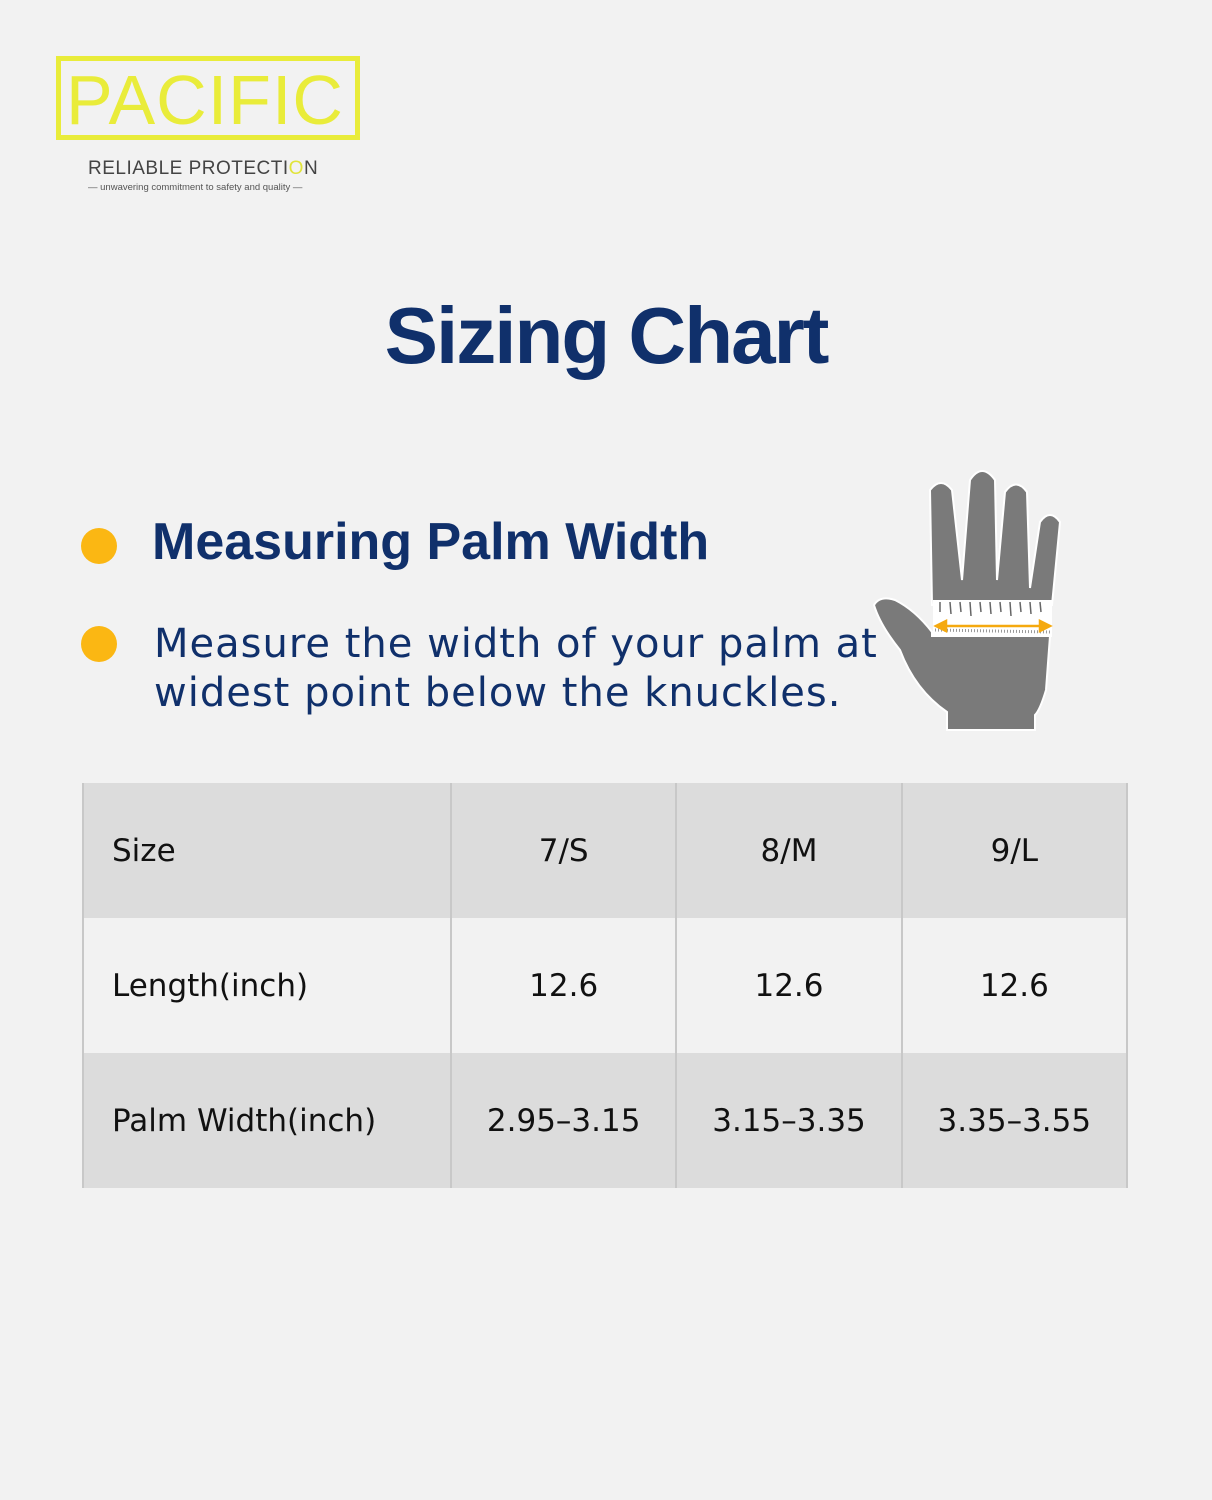  I want to click on hand-measure-icon, so click(967, 600).